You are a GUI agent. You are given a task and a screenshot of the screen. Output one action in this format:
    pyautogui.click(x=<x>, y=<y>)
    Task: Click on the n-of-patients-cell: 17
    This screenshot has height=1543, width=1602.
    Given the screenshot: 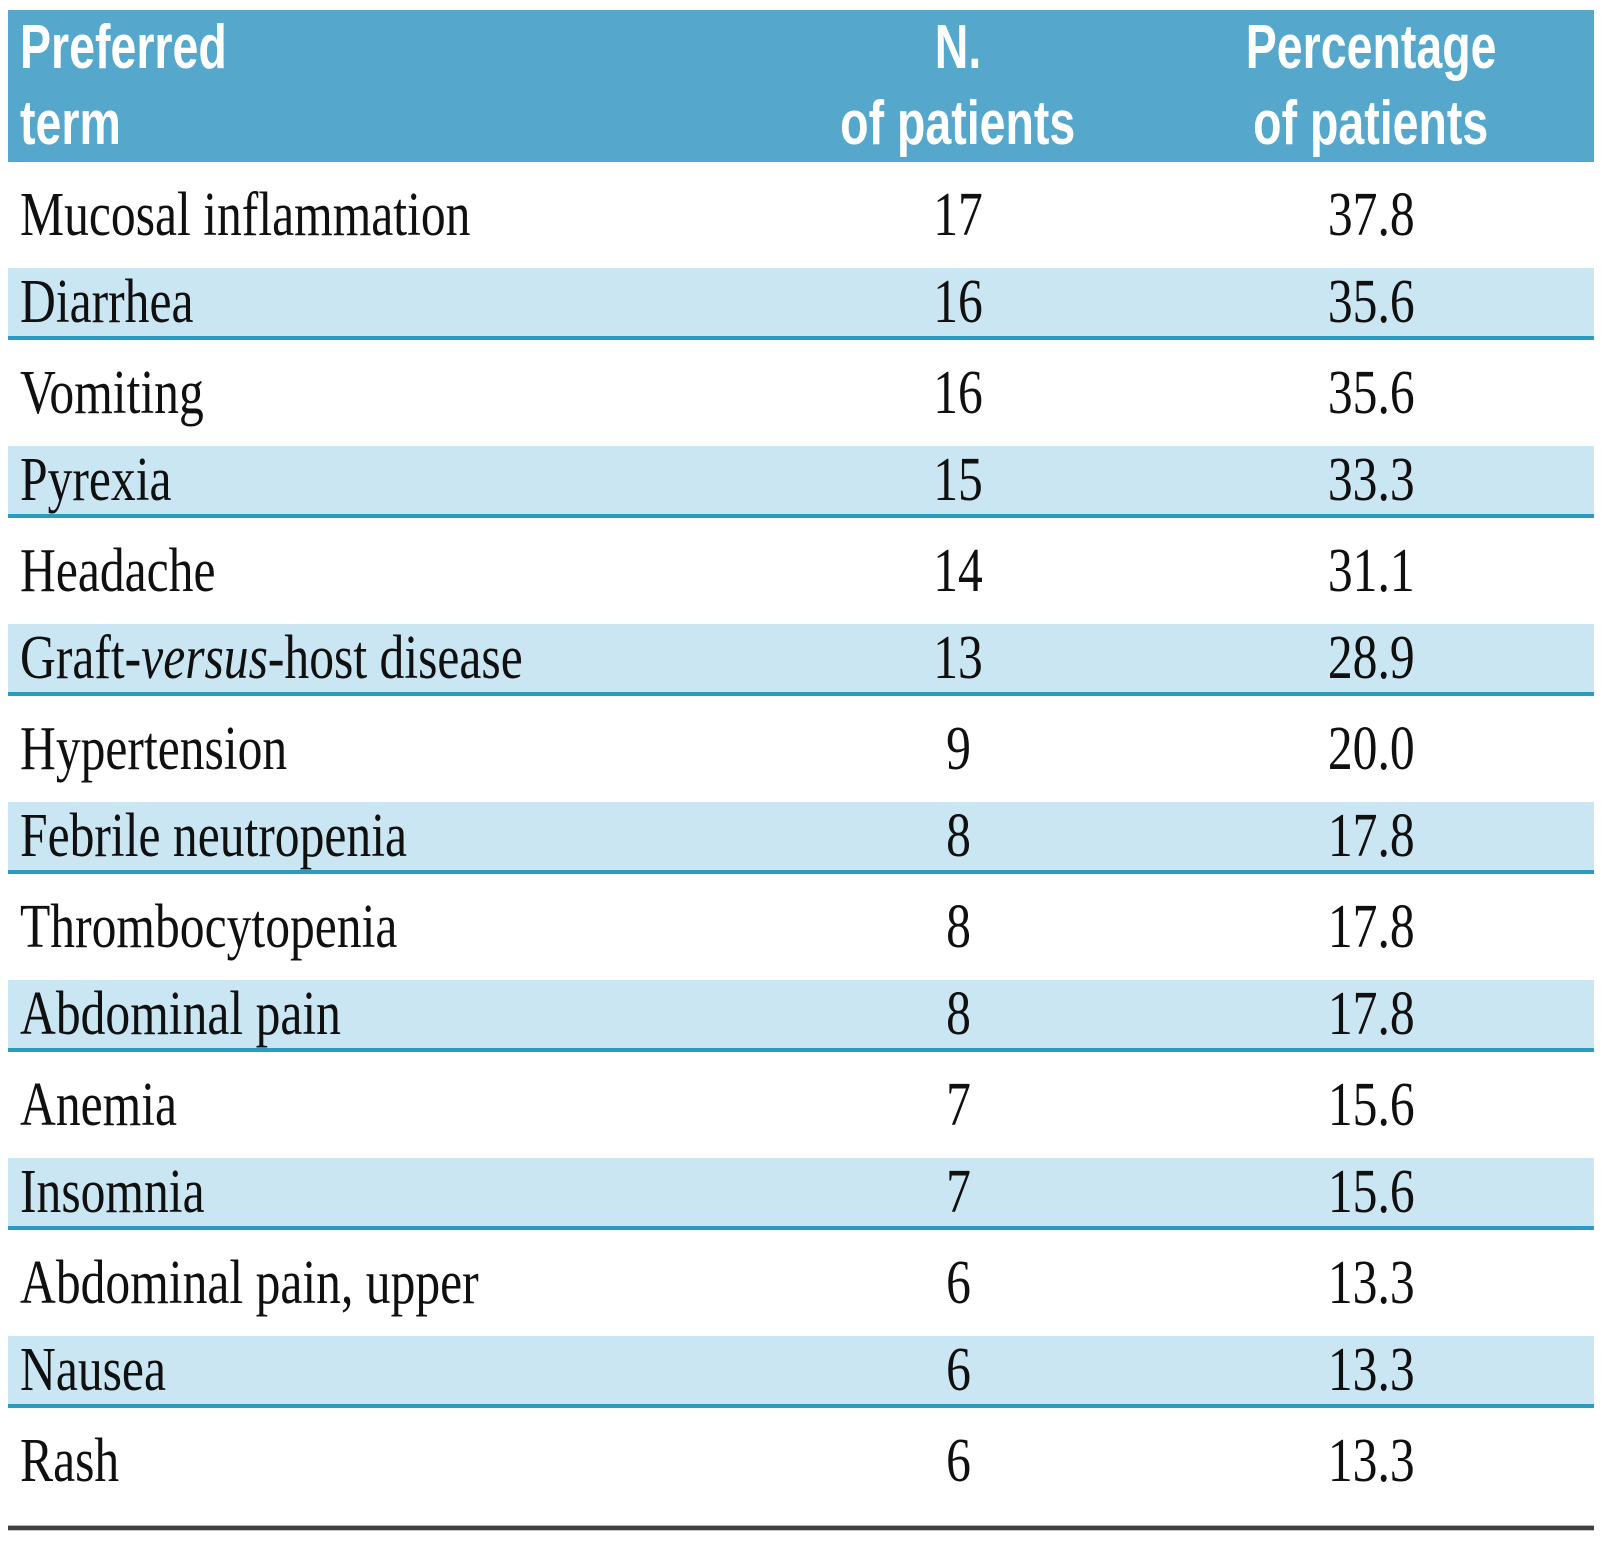 What is the action you would take?
    pyautogui.click(x=958, y=215)
    